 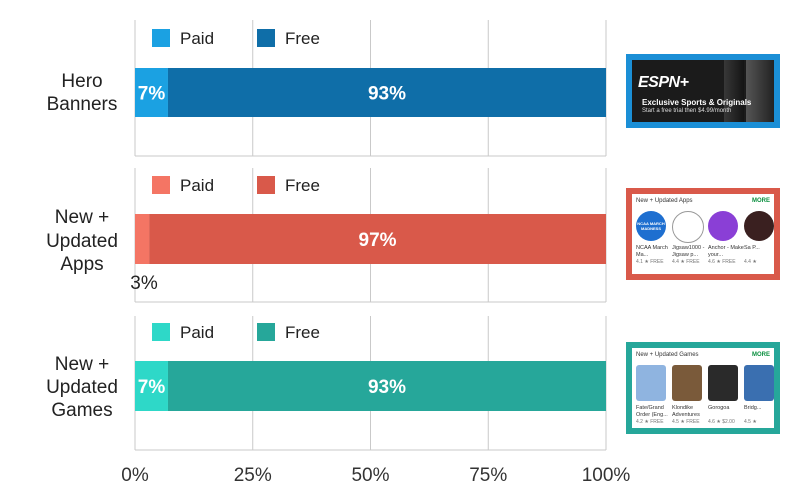 I want to click on game-rating: 4.2 ★ FREE, so click(x=650, y=422).